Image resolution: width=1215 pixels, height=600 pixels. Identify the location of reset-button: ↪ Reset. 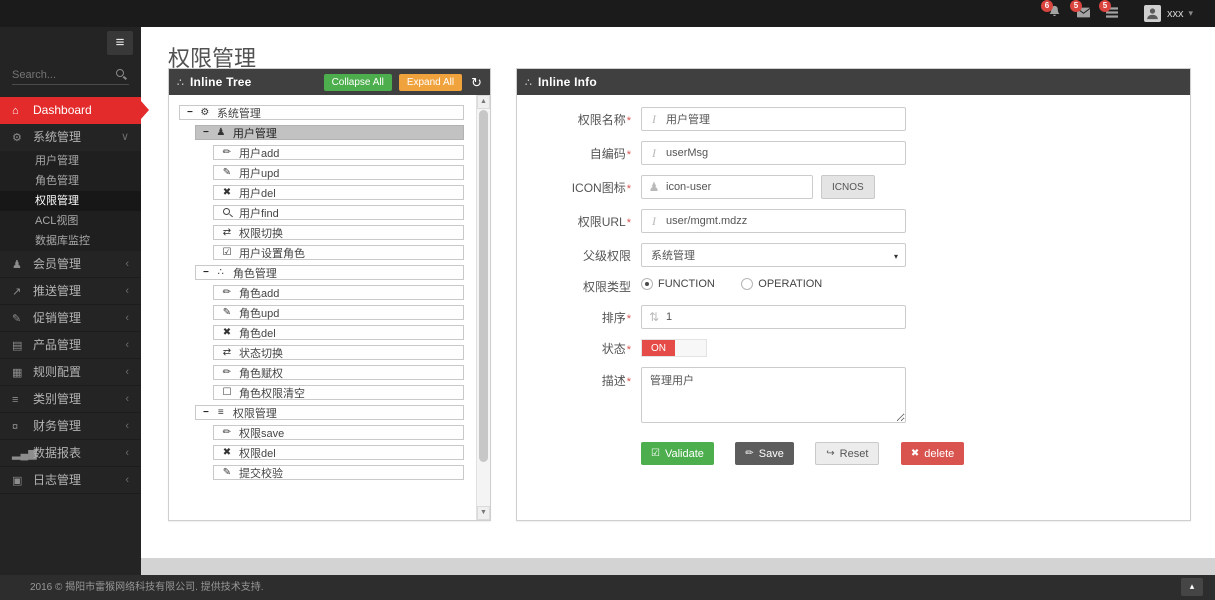
(847, 453).